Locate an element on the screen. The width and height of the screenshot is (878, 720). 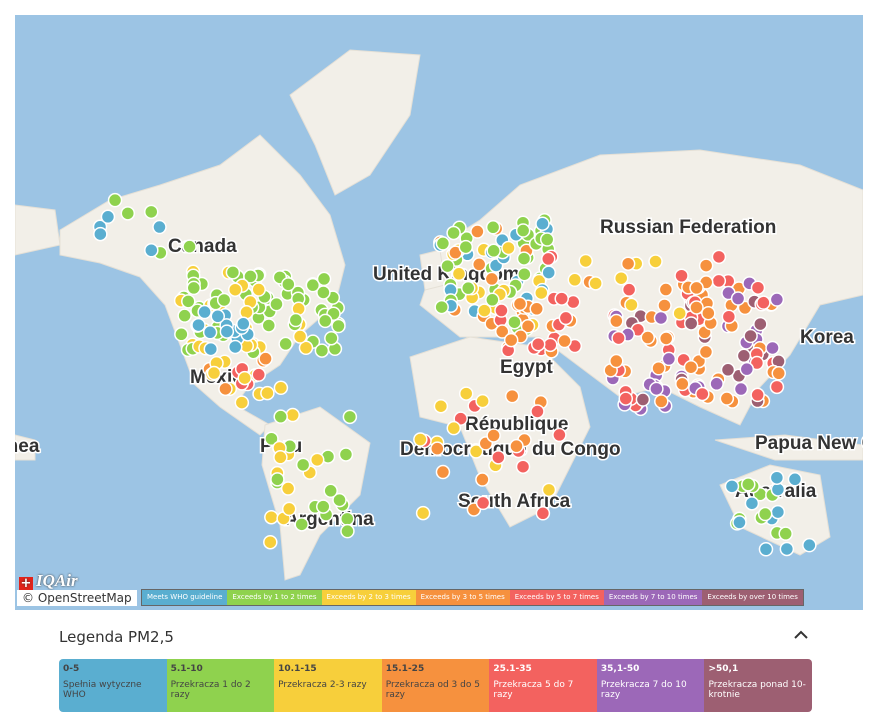
place-label: Russian Federation is located at coordinates (688, 227).